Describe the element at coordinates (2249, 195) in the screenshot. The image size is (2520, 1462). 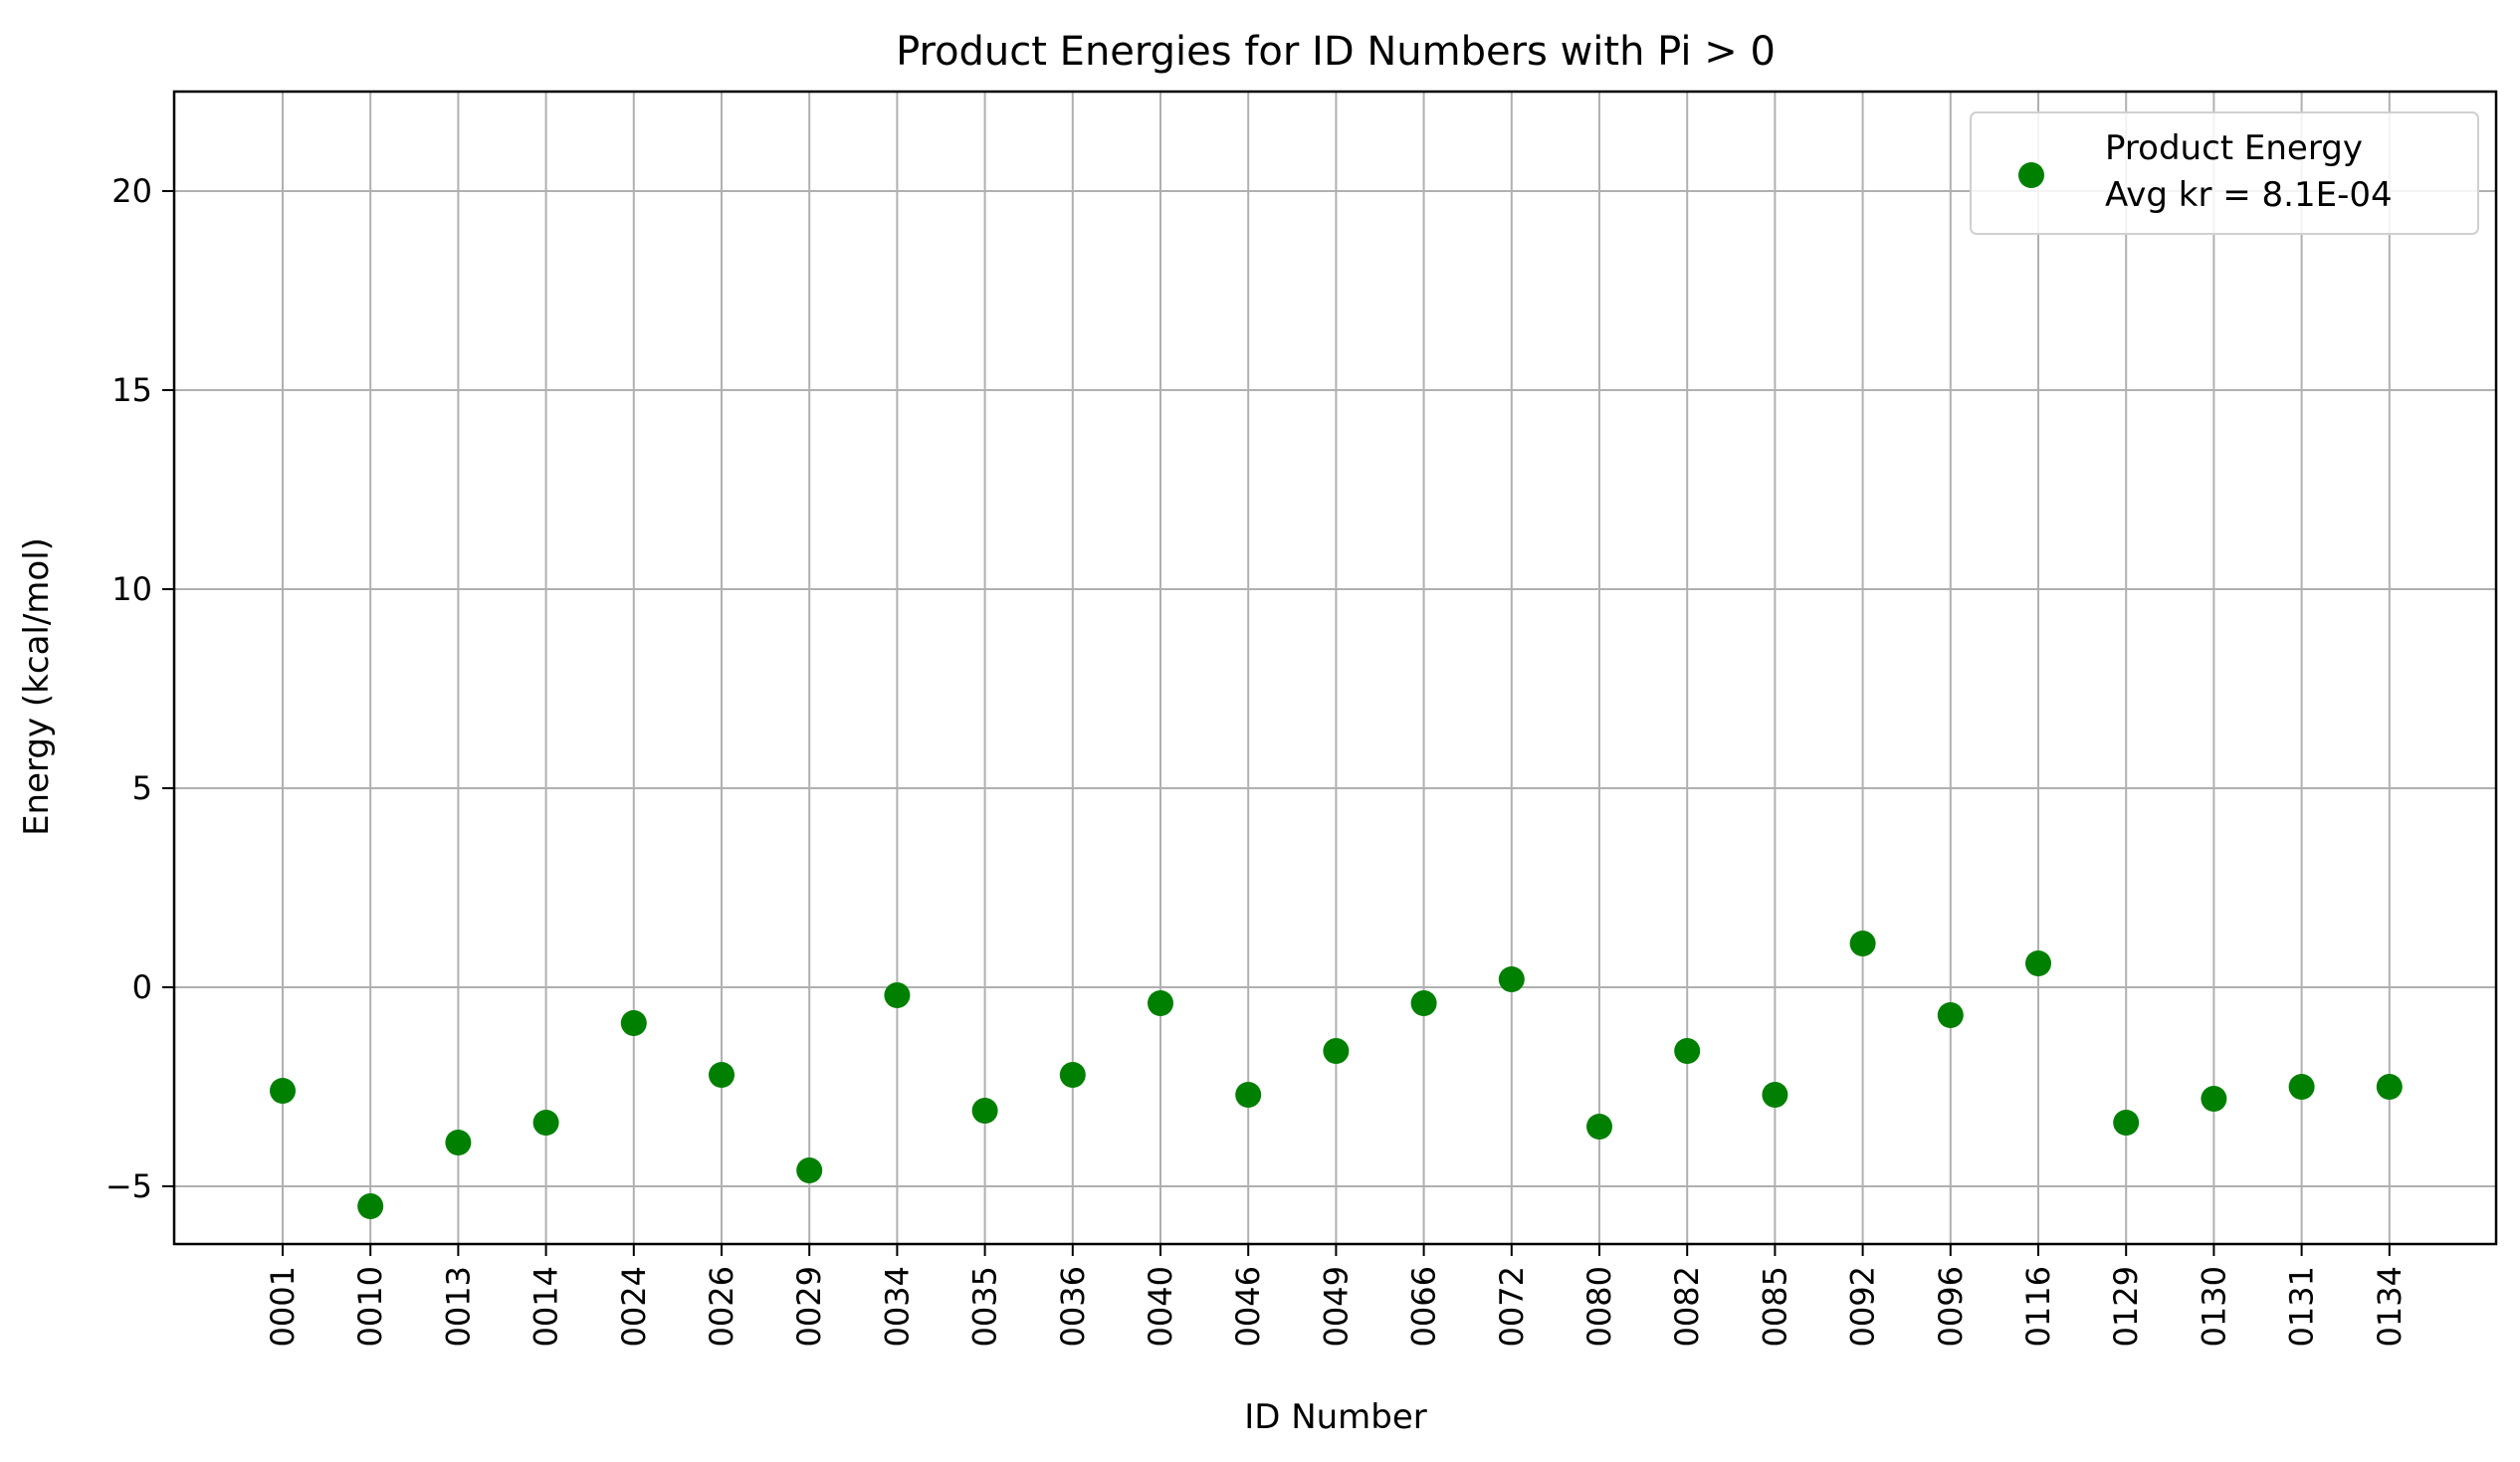
I see `legend-label-line-2: Avg kr = 8.1E-04` at that location.